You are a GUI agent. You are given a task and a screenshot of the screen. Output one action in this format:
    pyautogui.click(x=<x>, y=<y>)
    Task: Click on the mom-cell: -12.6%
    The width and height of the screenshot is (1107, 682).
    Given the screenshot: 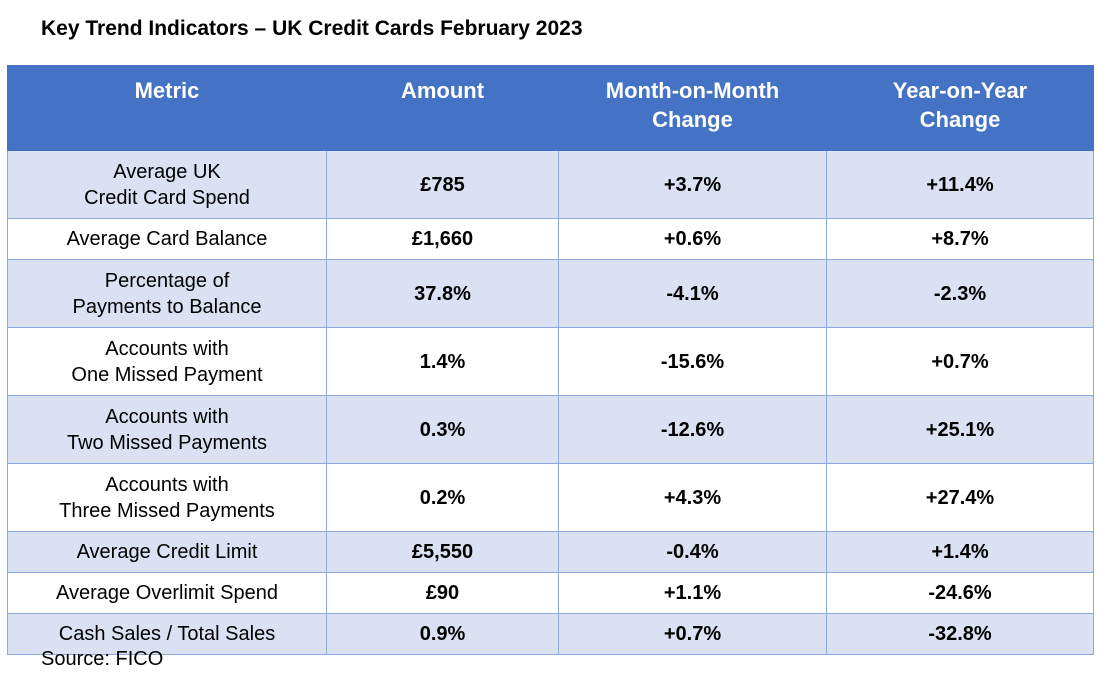 What is the action you would take?
    pyautogui.click(x=692, y=429)
    